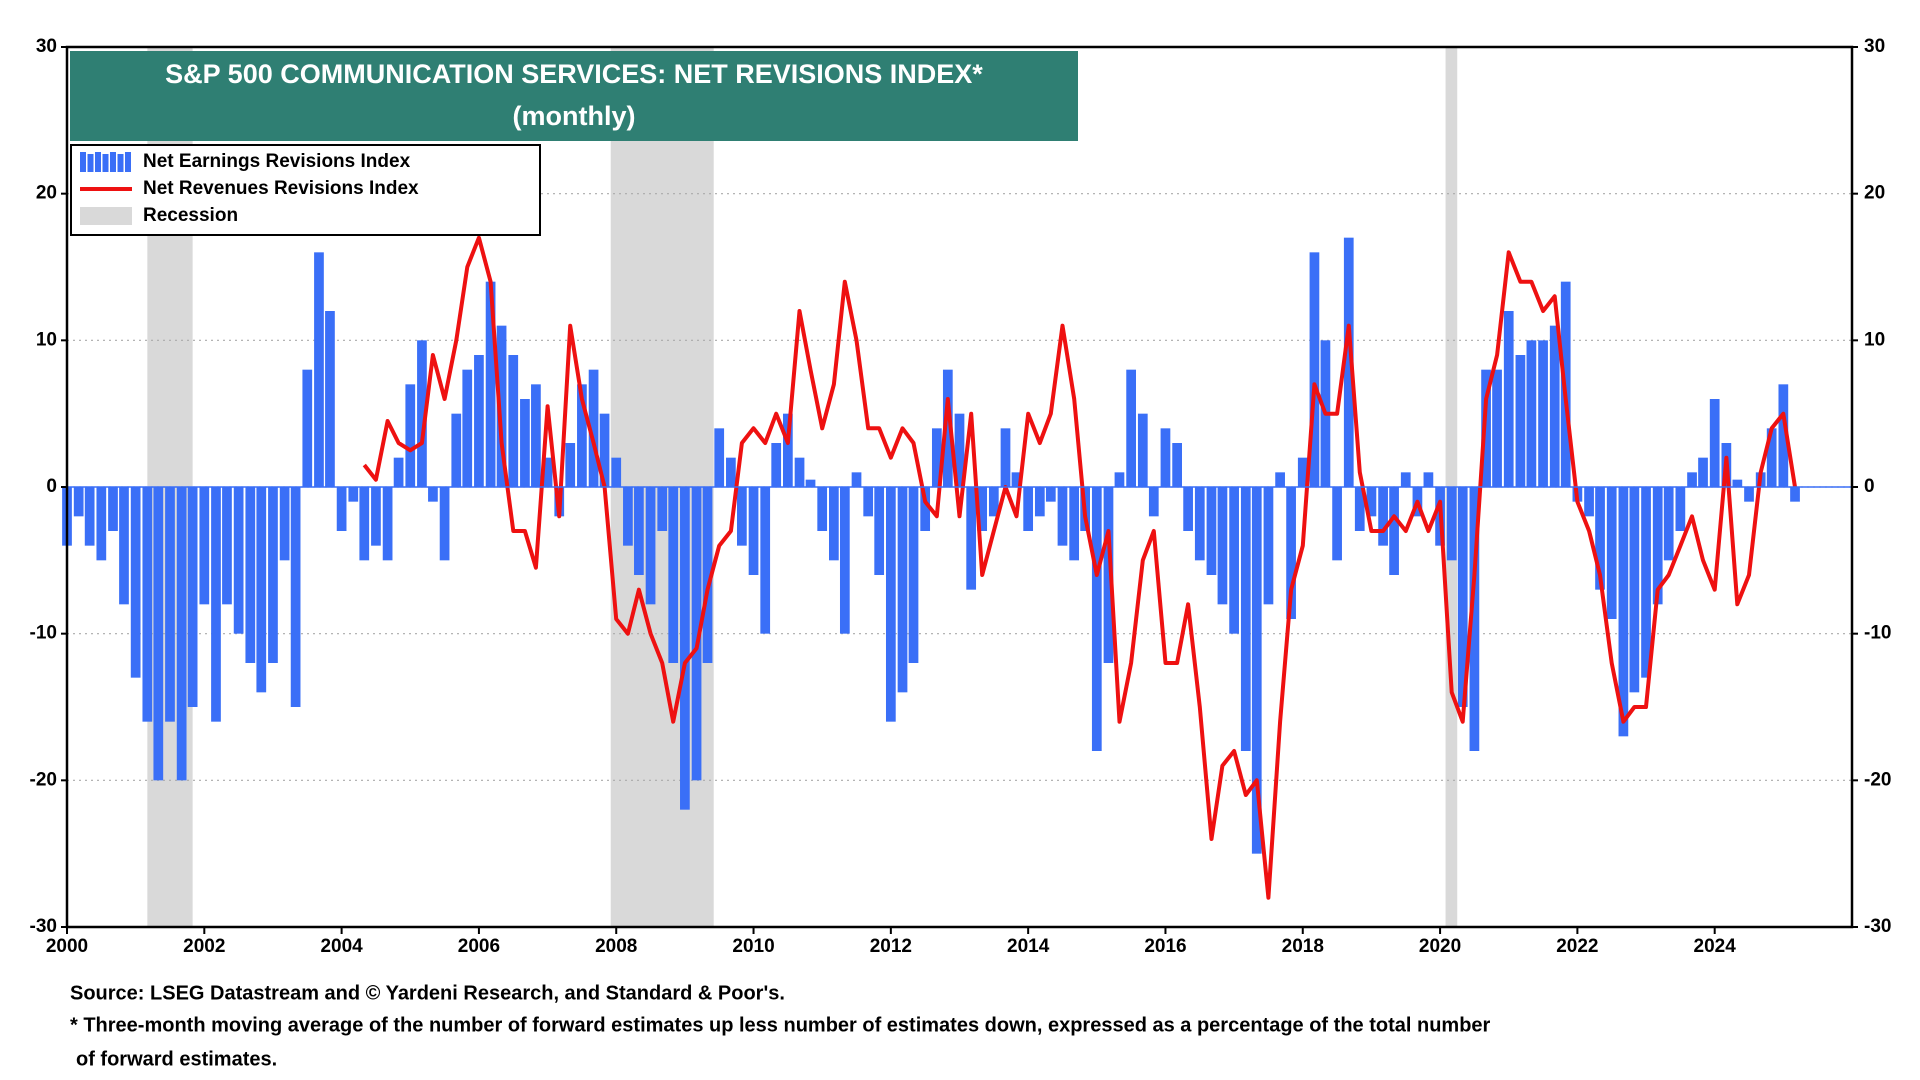 The image size is (1920, 1080). Describe the element at coordinates (204, 946) in the screenshot. I see `x-tick-label: 2002` at that location.